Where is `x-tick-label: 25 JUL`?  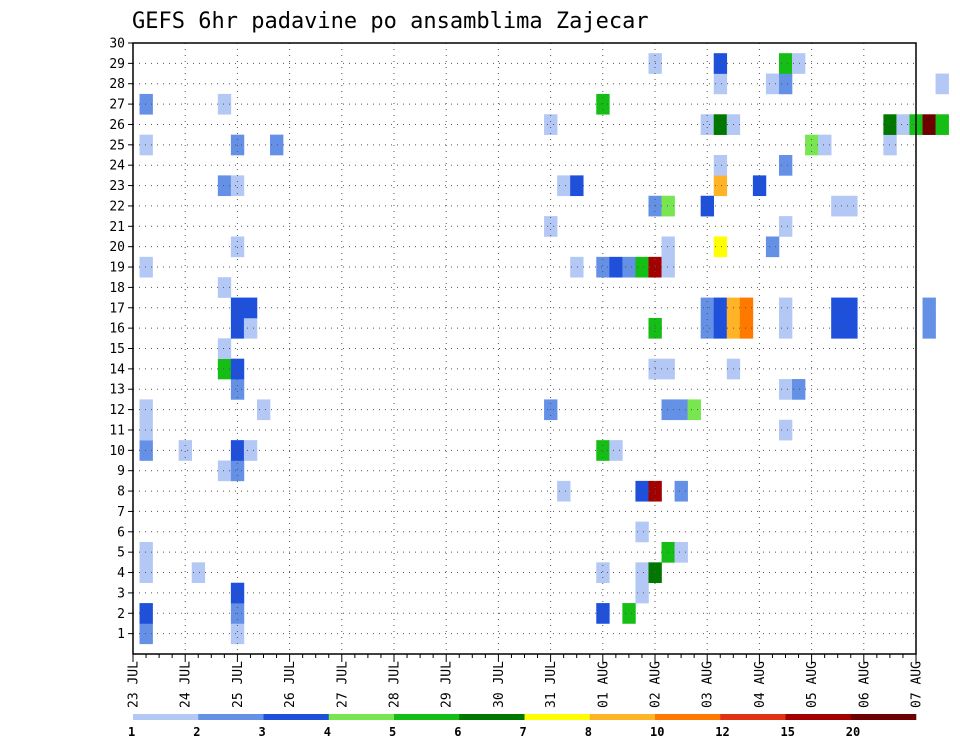
x-tick-label: 25 JUL is located at coordinates (238, 684).